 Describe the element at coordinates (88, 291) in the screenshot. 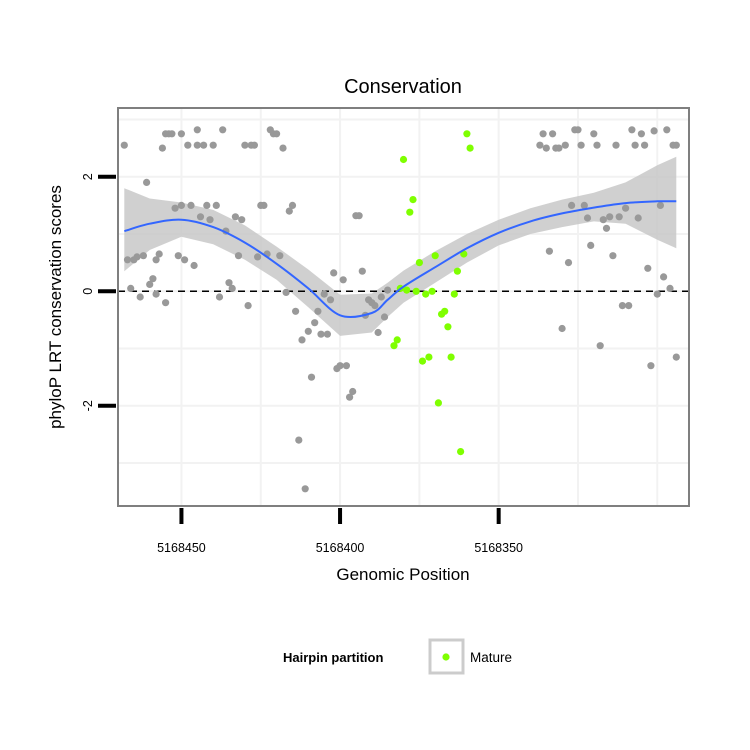

I see `y-tick-label: 0` at that location.